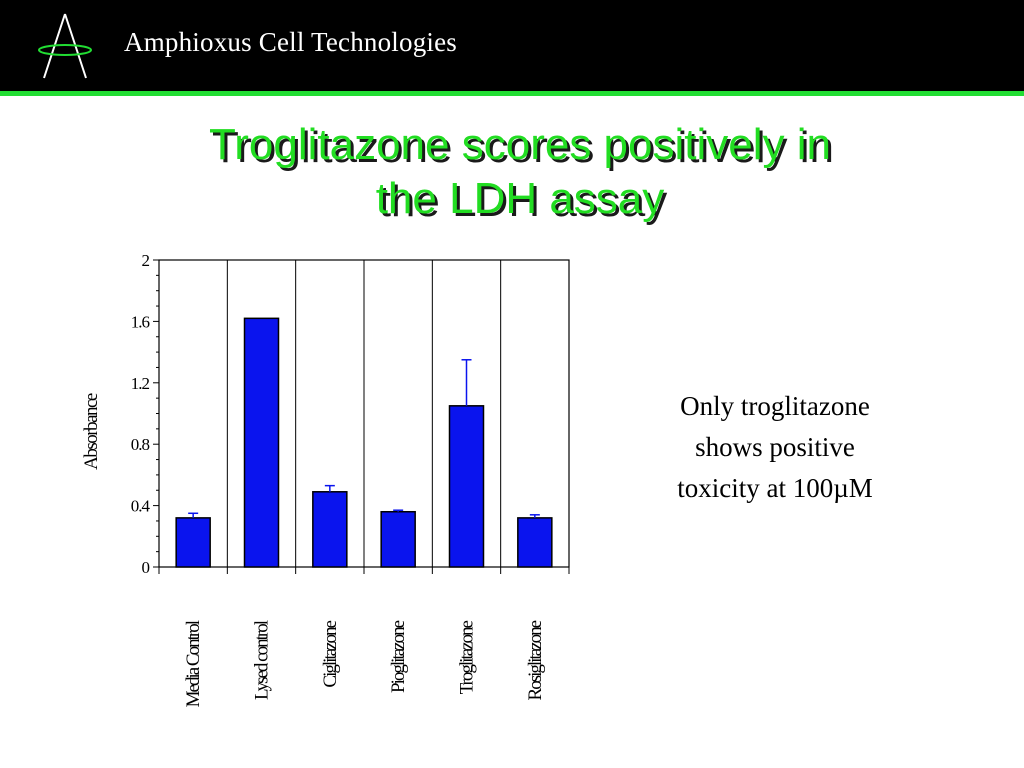 This screenshot has height=768, width=1024. I want to click on conclusion-line-2: shows positive, so click(775, 447).